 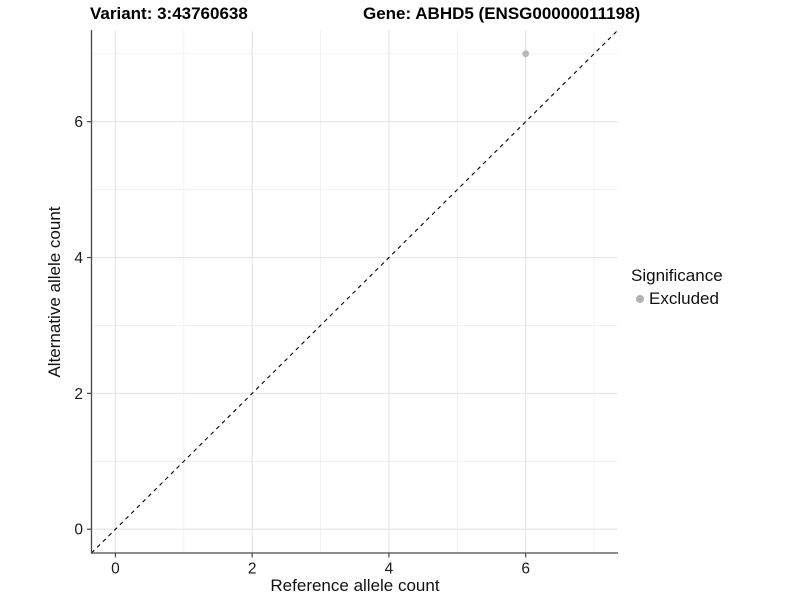 I want to click on legend-item-excluded: Excluded, so click(x=677, y=299).